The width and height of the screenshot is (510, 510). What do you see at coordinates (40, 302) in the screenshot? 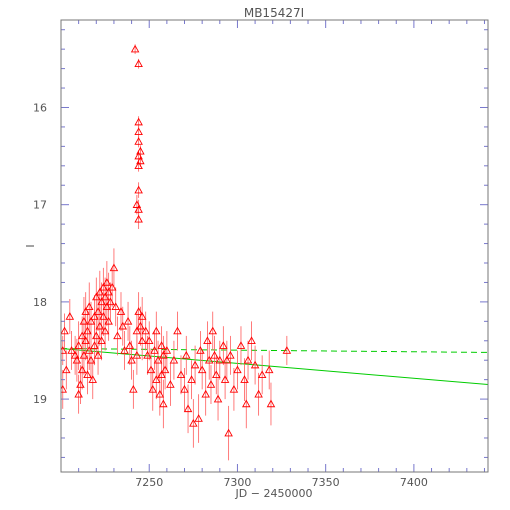
I see `y-tick-label: 18` at bounding box center [40, 302].